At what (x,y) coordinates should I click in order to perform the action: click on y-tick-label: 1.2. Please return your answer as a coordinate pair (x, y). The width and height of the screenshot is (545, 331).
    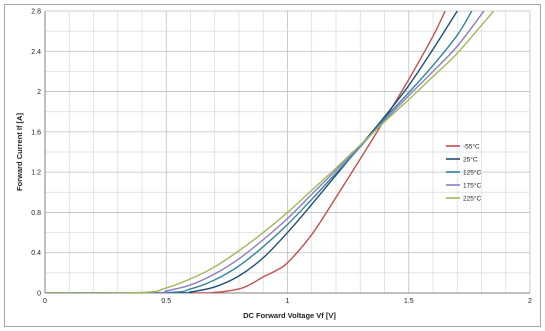
    Looking at the image, I should click on (36, 173).